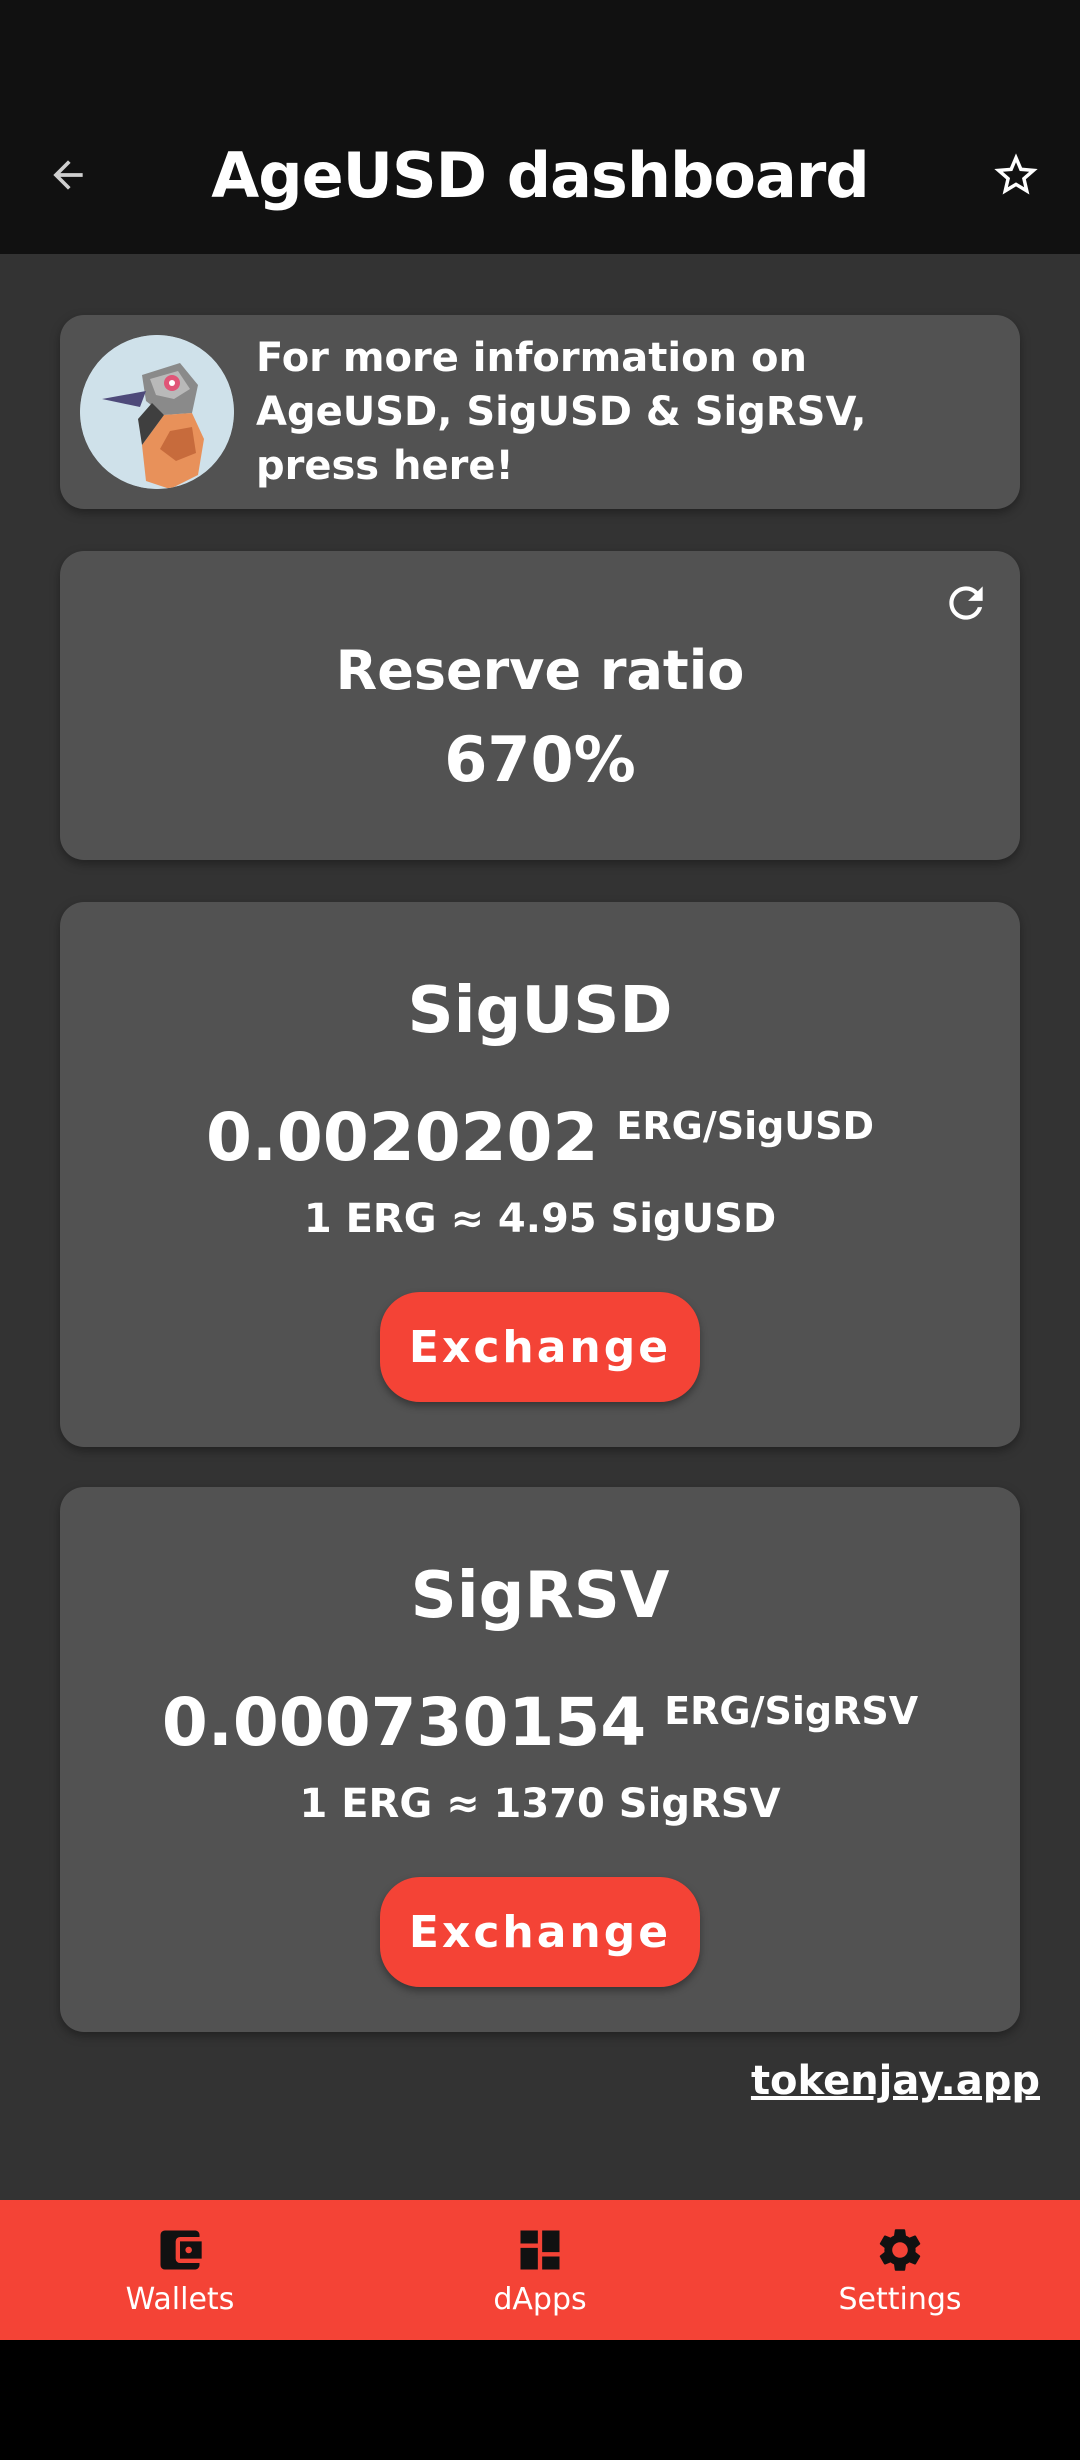 Image resolution: width=1080 pixels, height=2460 pixels. Describe the element at coordinates (900, 2299) in the screenshot. I see `nav-label-settings: Settings` at that location.